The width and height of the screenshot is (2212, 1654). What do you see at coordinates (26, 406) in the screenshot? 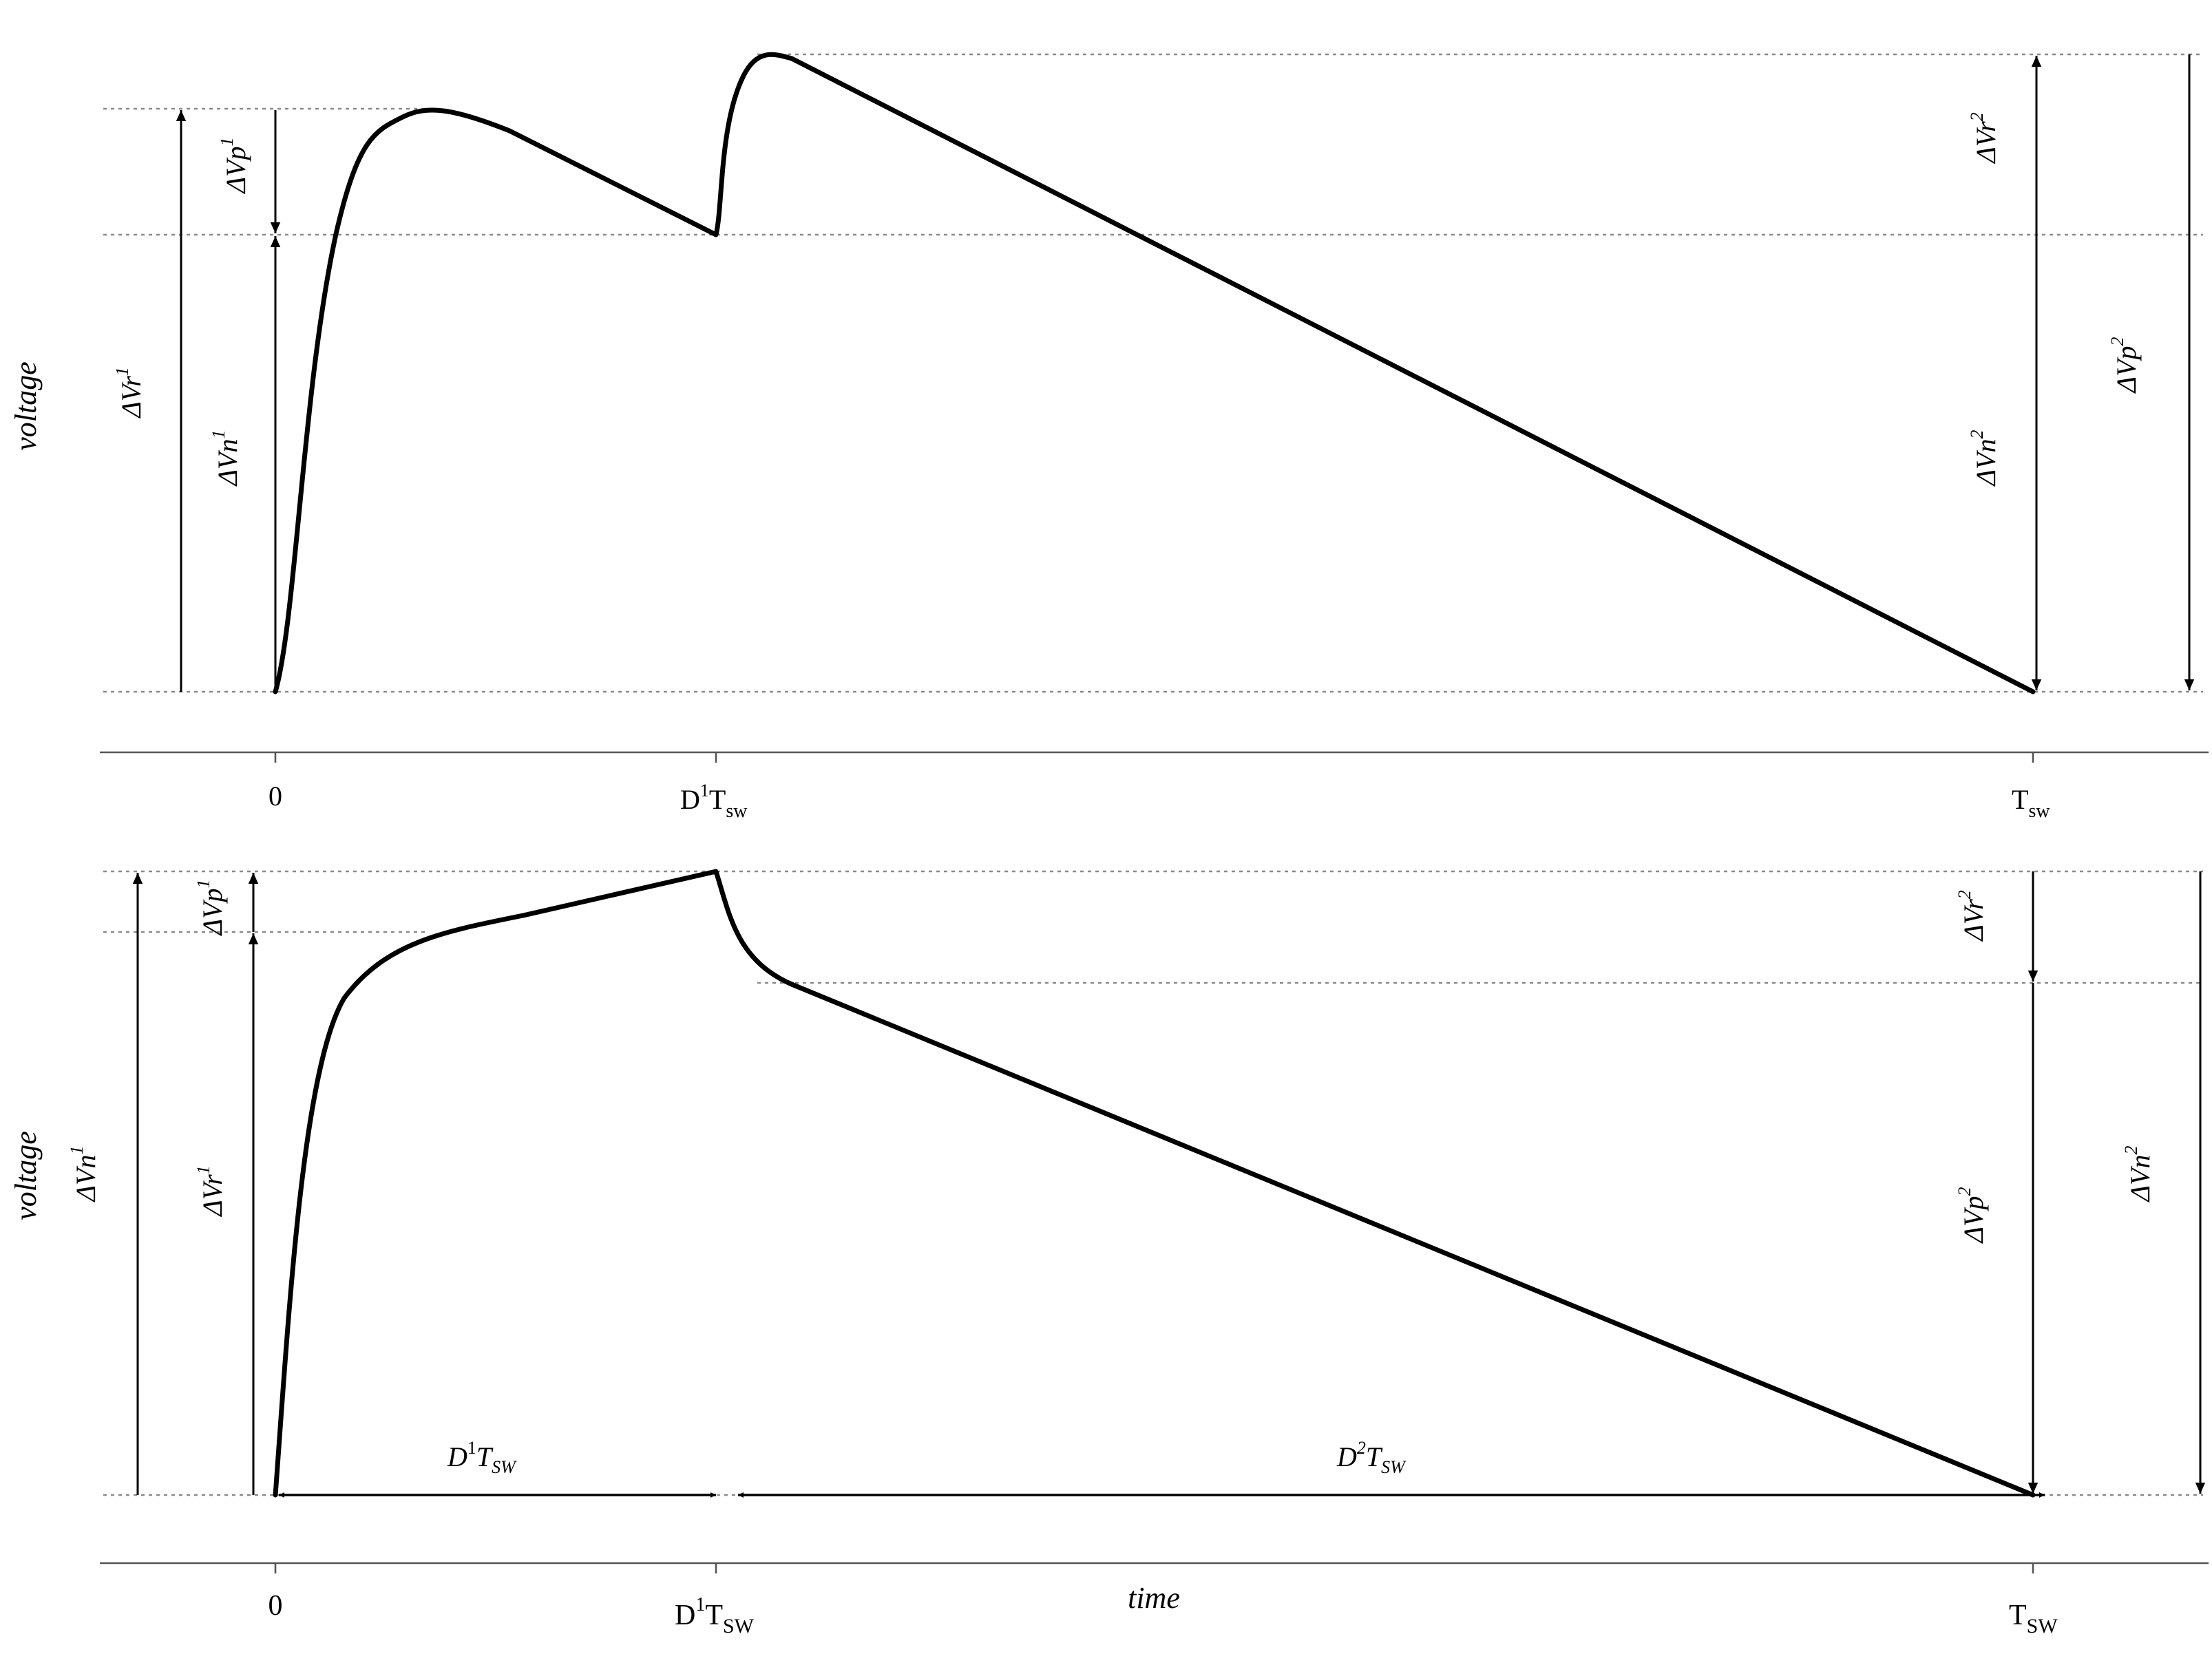
I see `top-y-axis-label: voltage` at bounding box center [26, 406].